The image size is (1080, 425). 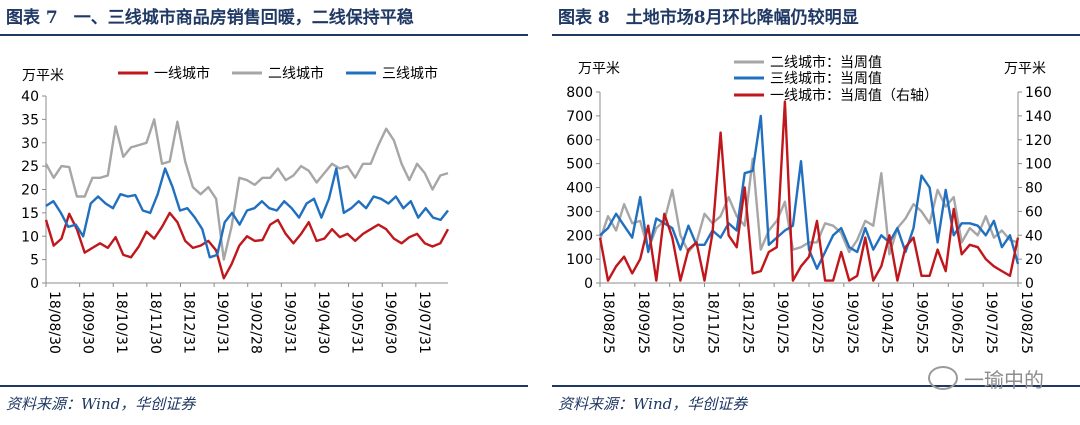 What do you see at coordinates (222, 322) in the screenshot?
I see `left-x-tick-label: 19/01/31` at bounding box center [222, 322].